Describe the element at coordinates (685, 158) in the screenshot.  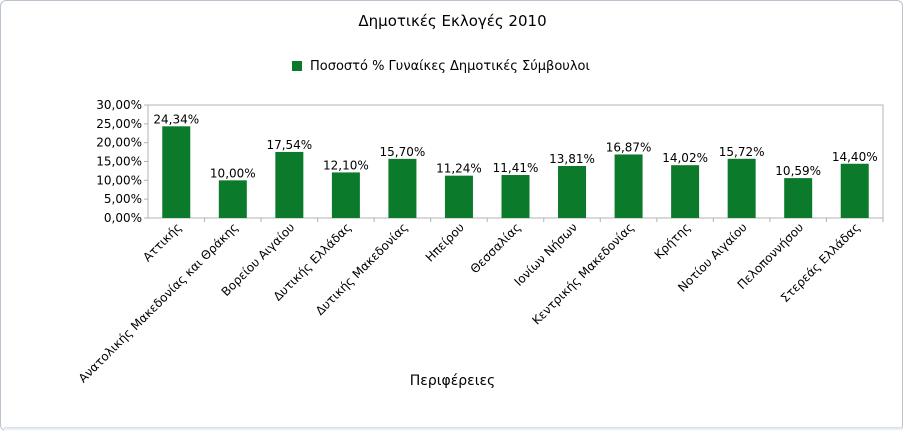
I see `data-label: 14,02%` at that location.